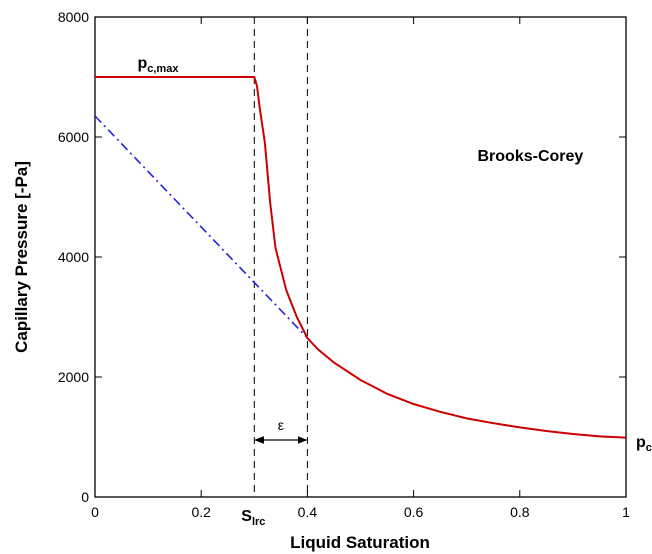 The image size is (652, 554). What do you see at coordinates (73, 257) in the screenshot?
I see `y-tick-label: 4000` at bounding box center [73, 257].